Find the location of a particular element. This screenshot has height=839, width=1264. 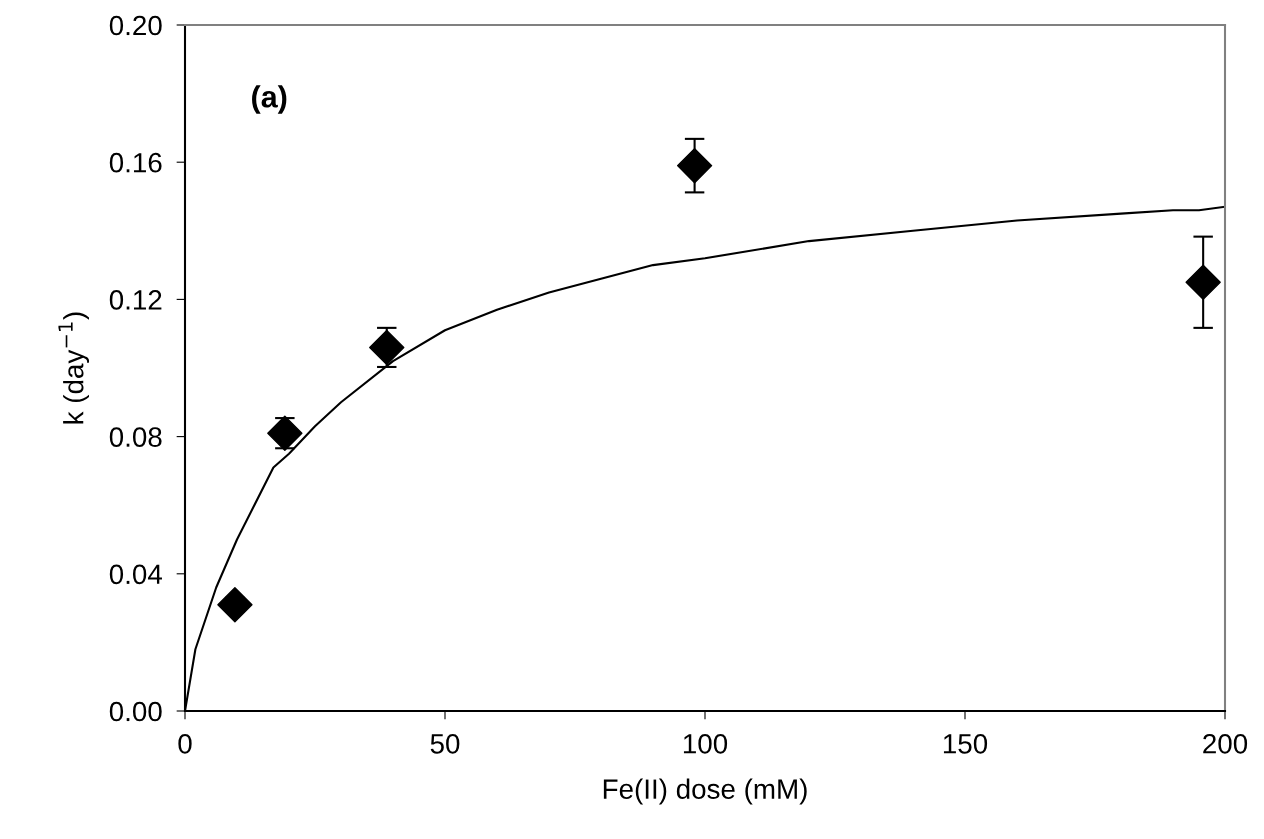

y-tick-label: 0.12 is located at coordinates (135, 300).